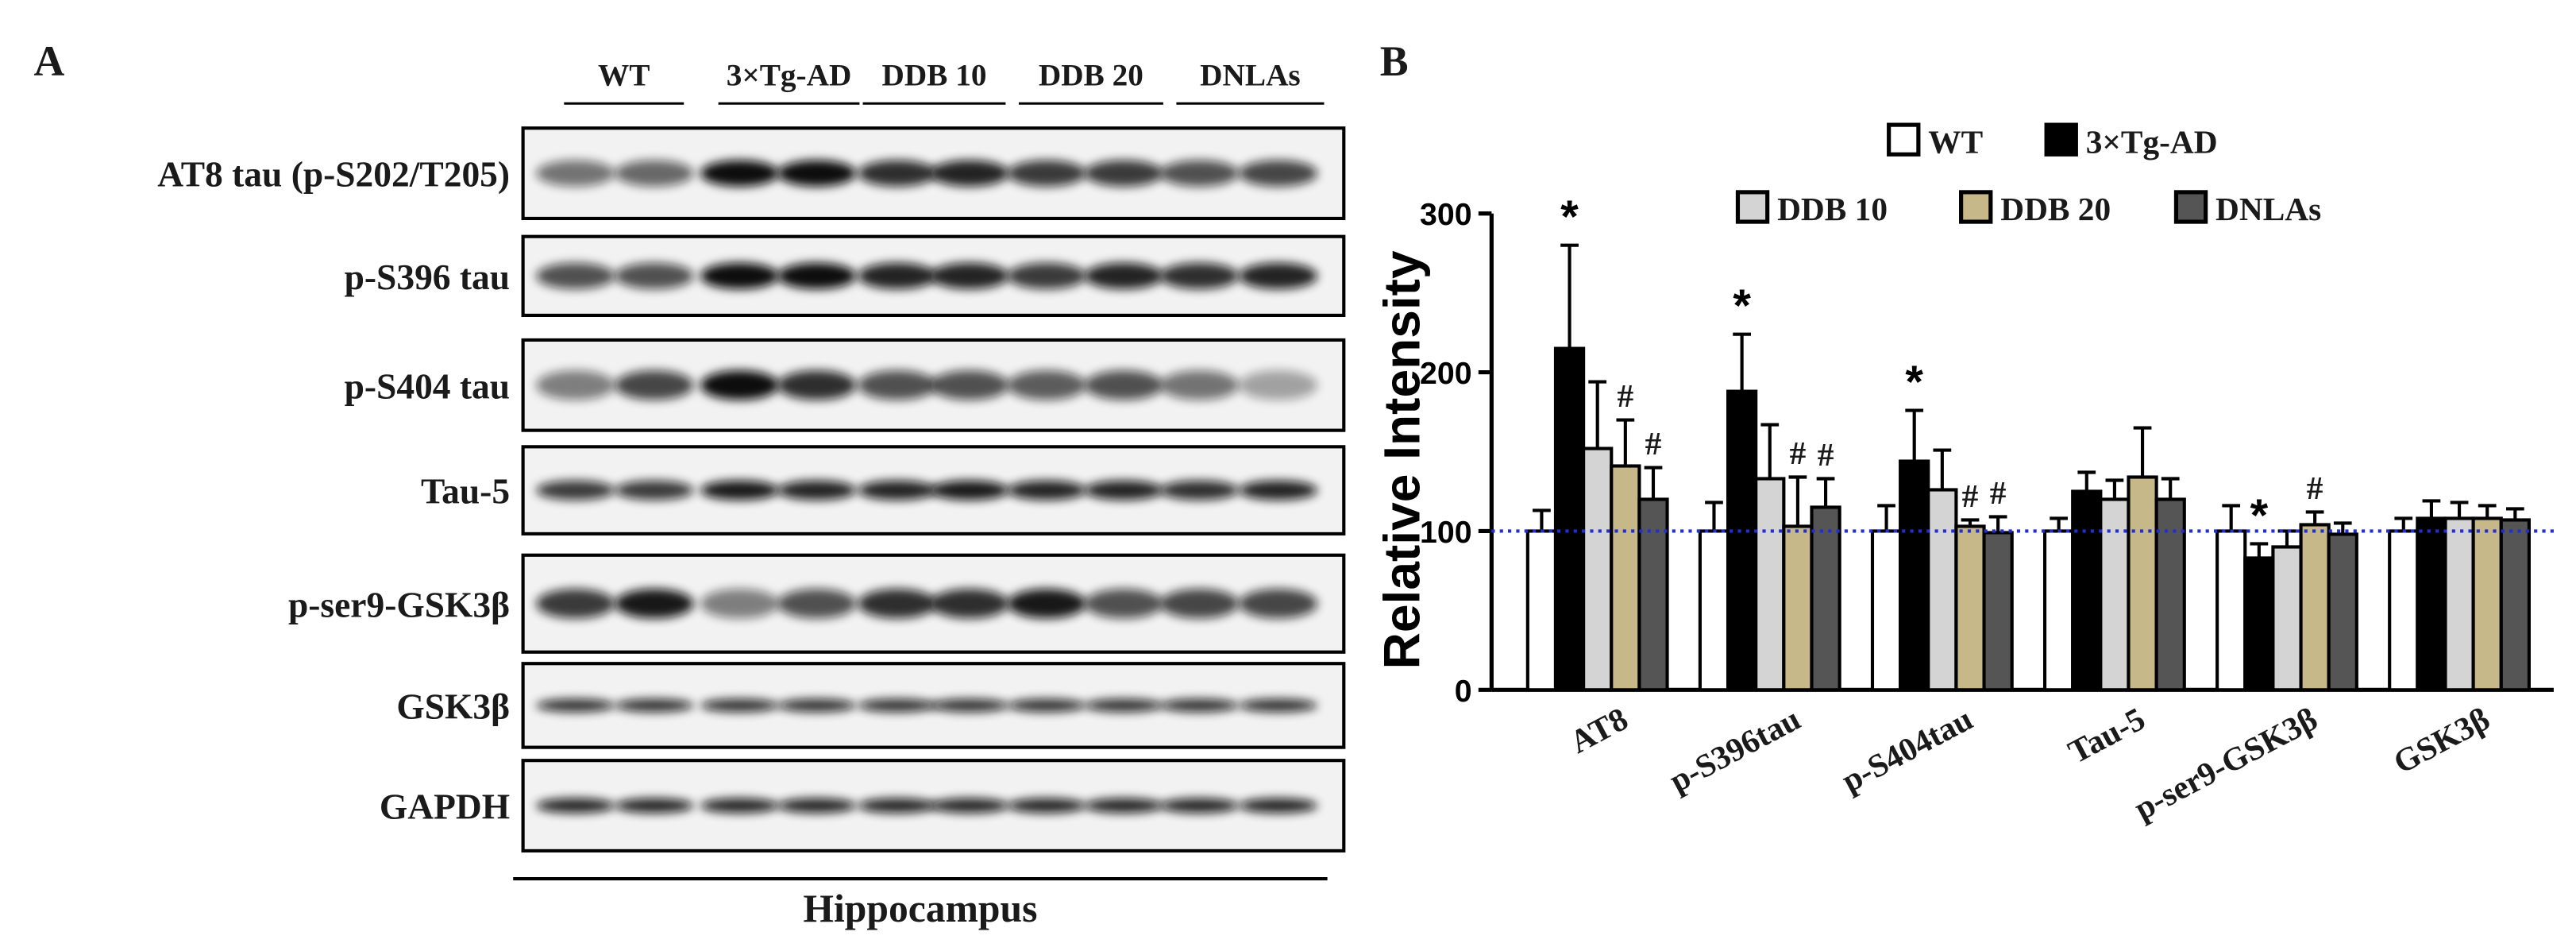 The width and height of the screenshot is (2576, 951). Describe the element at coordinates (1091, 76) in the screenshot. I see `group-label: DDB 20` at that location.